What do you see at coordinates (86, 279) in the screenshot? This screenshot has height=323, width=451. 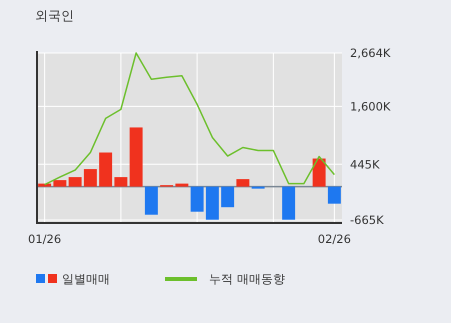 I see `legend-label: 일별매매` at bounding box center [86, 279].